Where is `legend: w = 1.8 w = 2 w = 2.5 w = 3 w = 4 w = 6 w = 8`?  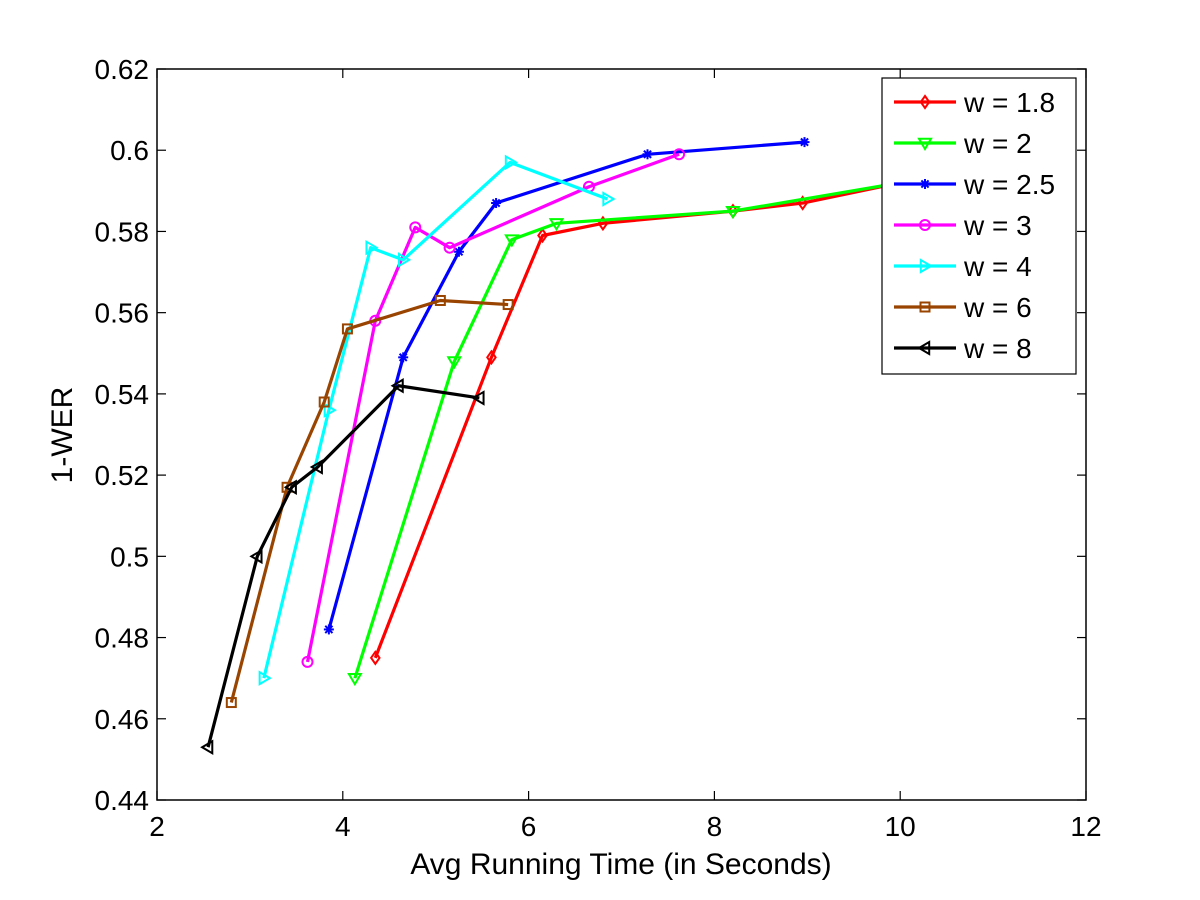
legend: w = 1.8 w = 2 w = 2.5 w = 3 w = 4 w = 6 w = 8 is located at coordinates (979, 226).